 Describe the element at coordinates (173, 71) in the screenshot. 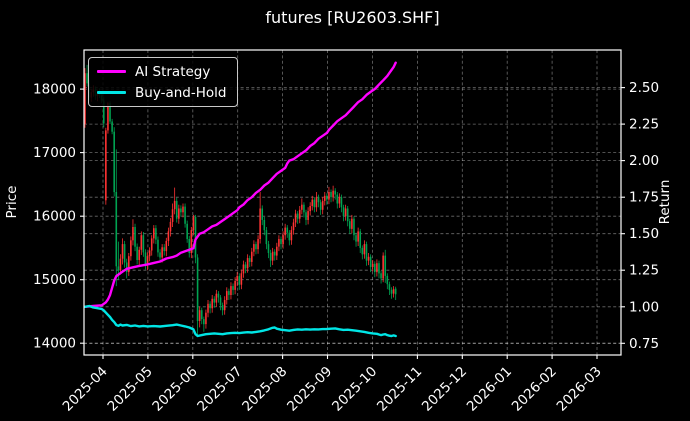

I see `legend-label-ai-strategy: AI Strategy` at that location.